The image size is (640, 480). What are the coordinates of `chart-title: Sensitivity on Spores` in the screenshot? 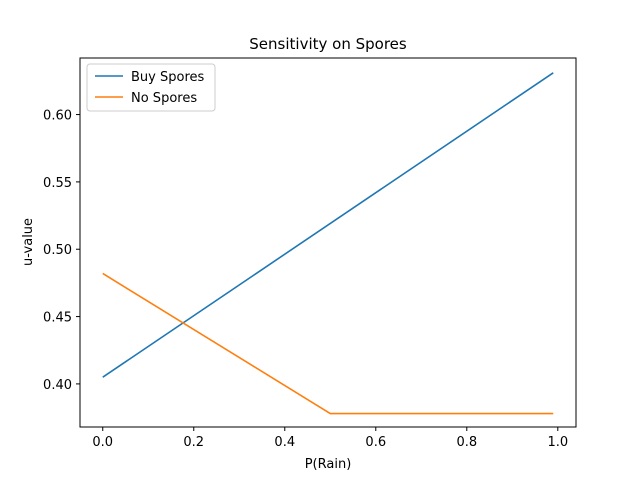 It's located at (328, 44).